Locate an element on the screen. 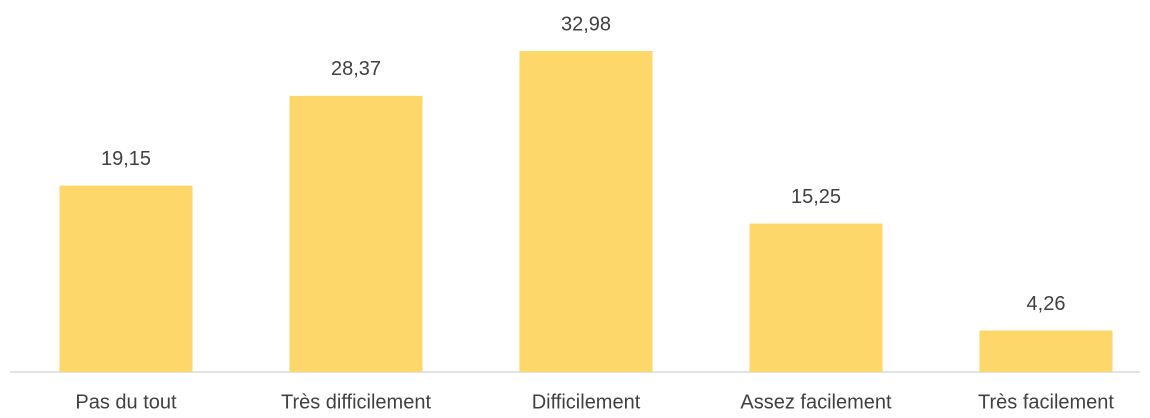 The width and height of the screenshot is (1150, 418). x-tick-label: Très difficilement is located at coordinates (356, 402).